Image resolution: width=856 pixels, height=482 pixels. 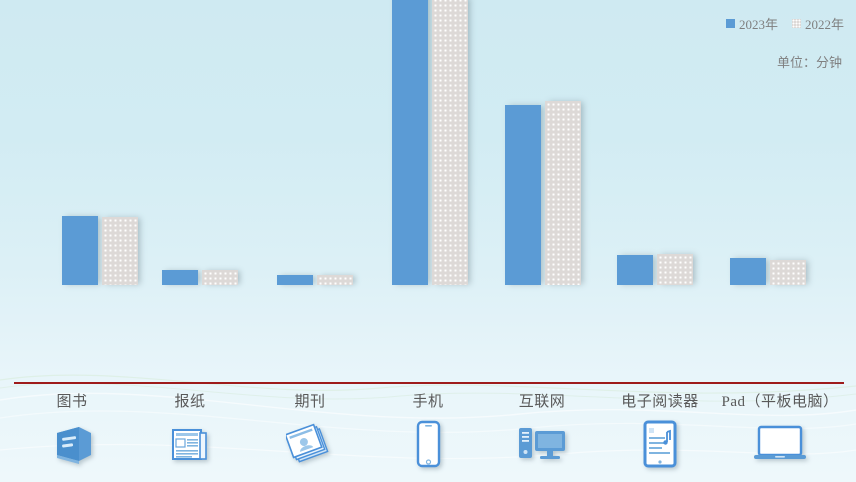 What do you see at coordinates (72, 402) in the screenshot?
I see `category-label-0: 图书` at bounding box center [72, 402].